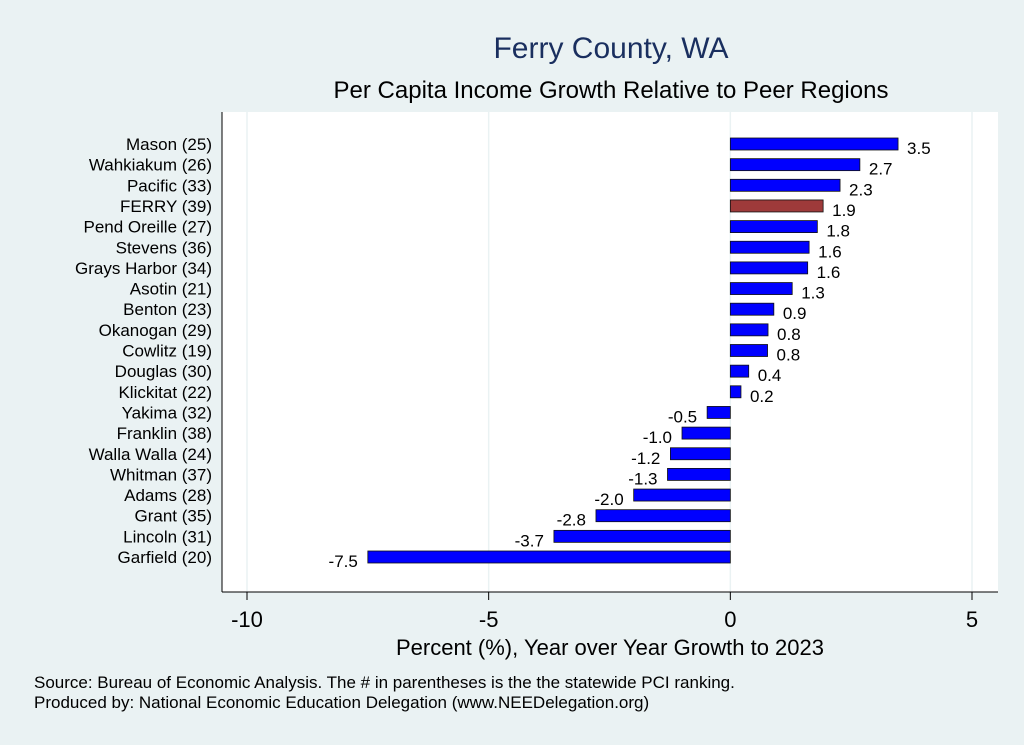 The width and height of the screenshot is (1024, 745). What do you see at coordinates (571, 520) in the screenshot?
I see `value-label: -2.8` at bounding box center [571, 520].